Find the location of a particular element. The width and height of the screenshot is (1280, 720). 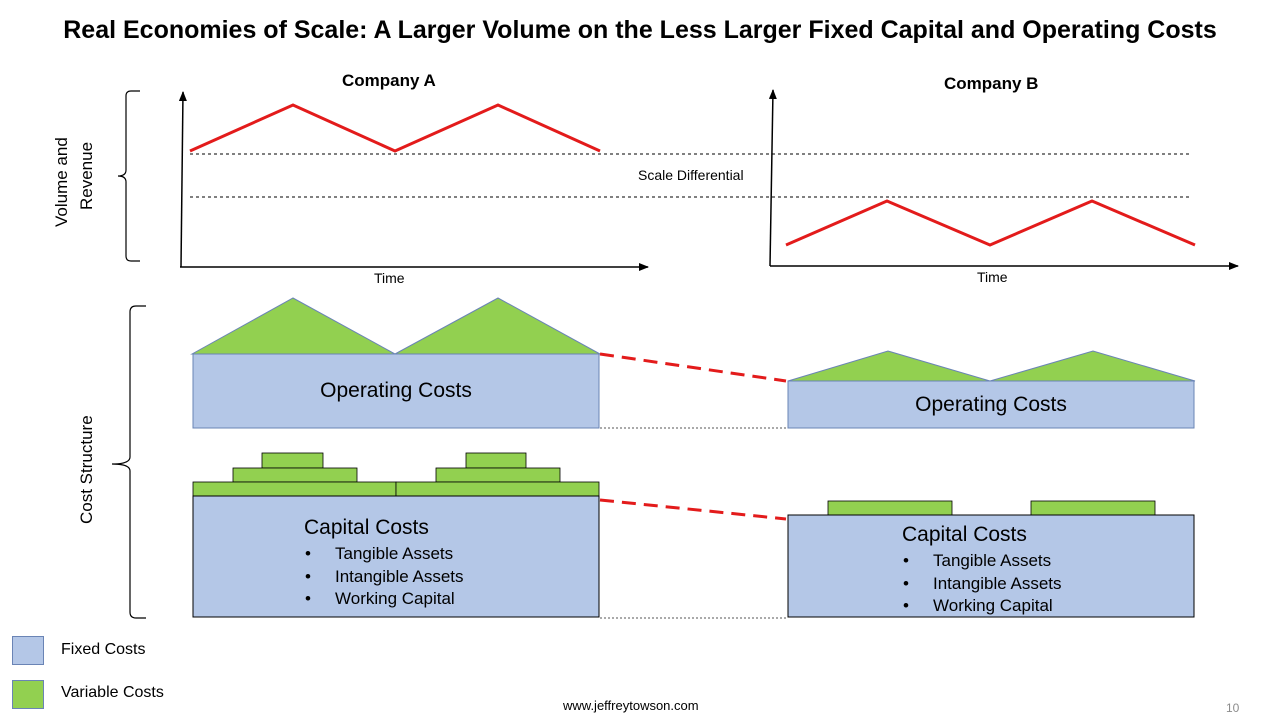

capital-costs-connector is located at coordinates (693, 509).